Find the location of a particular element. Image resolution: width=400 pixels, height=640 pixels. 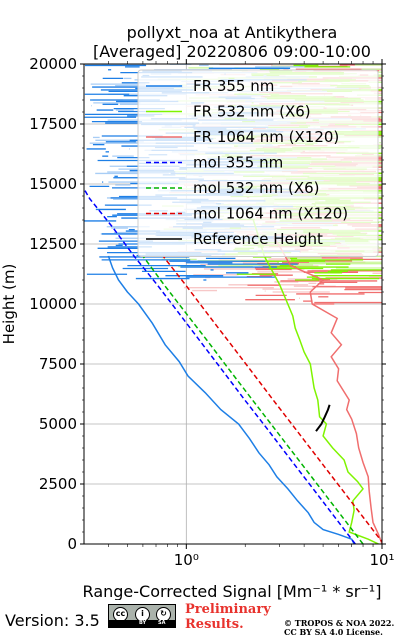

legend-label: mol 532 nm (X6) is located at coordinates (256, 188).